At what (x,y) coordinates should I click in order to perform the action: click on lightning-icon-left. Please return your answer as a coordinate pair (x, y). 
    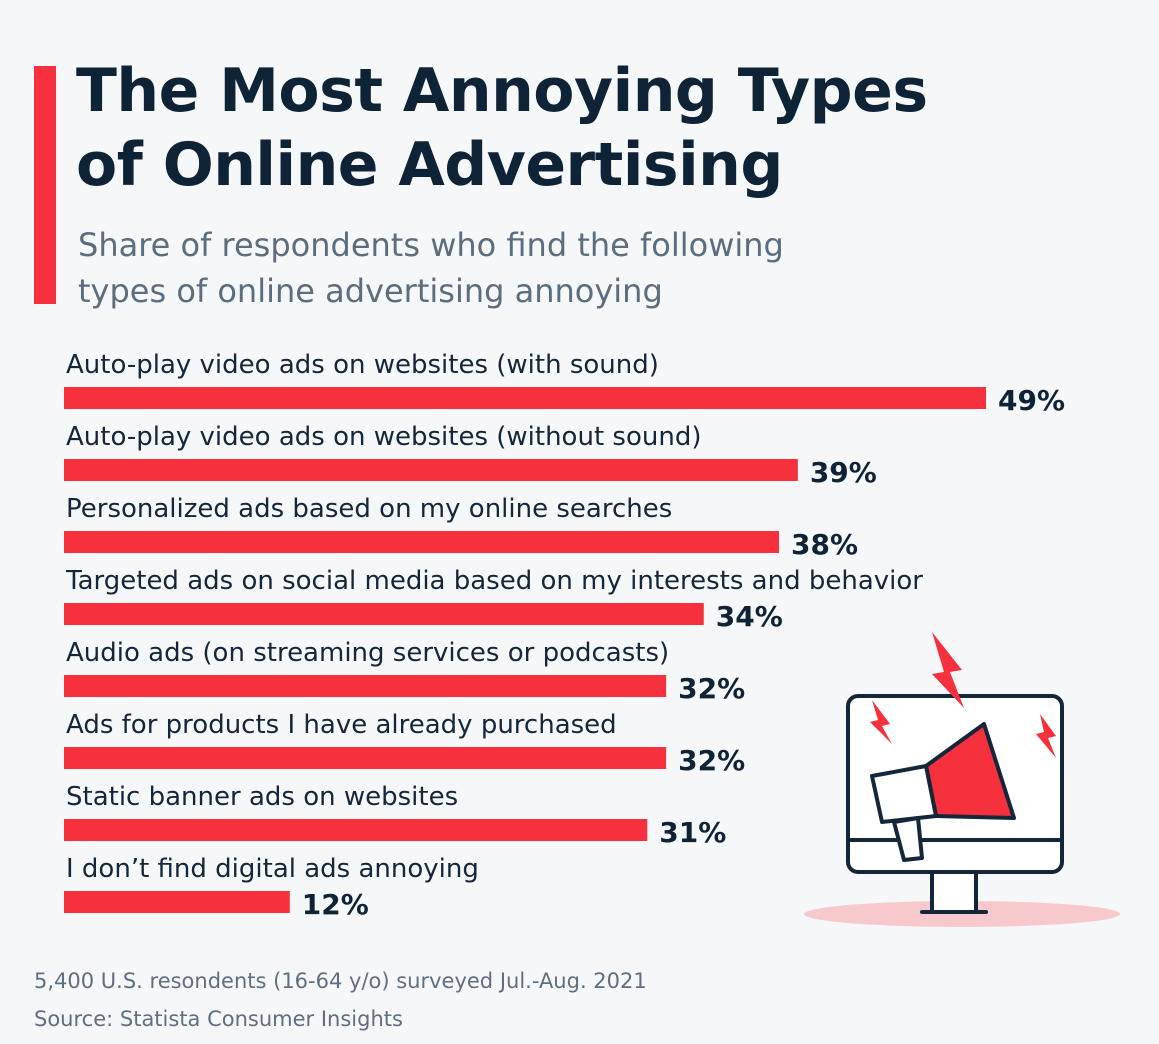
    Looking at the image, I should click on (881, 722).